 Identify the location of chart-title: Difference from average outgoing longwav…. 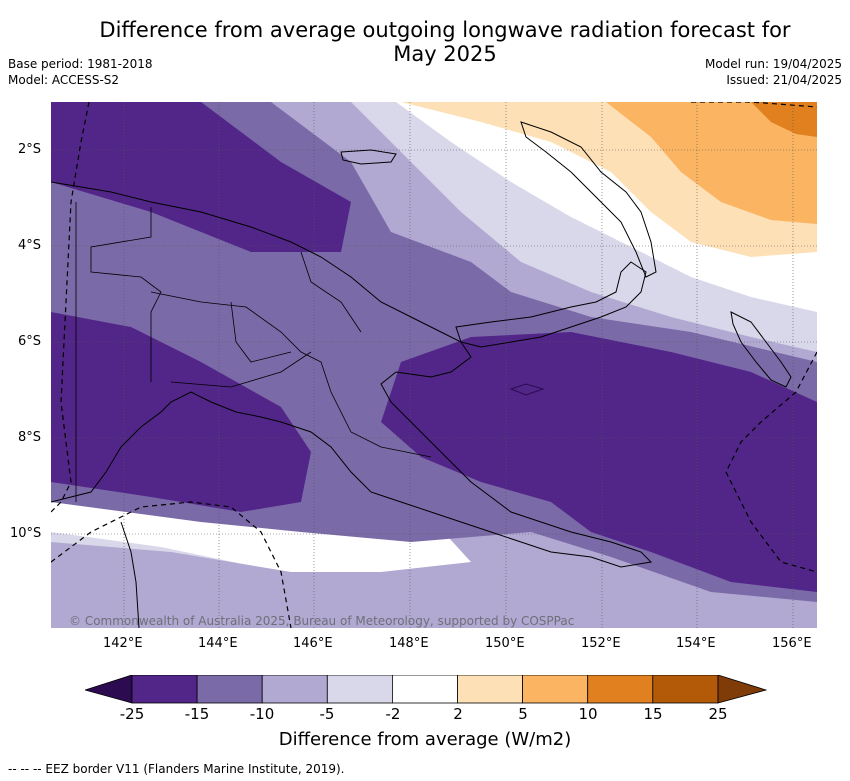
(445, 42).